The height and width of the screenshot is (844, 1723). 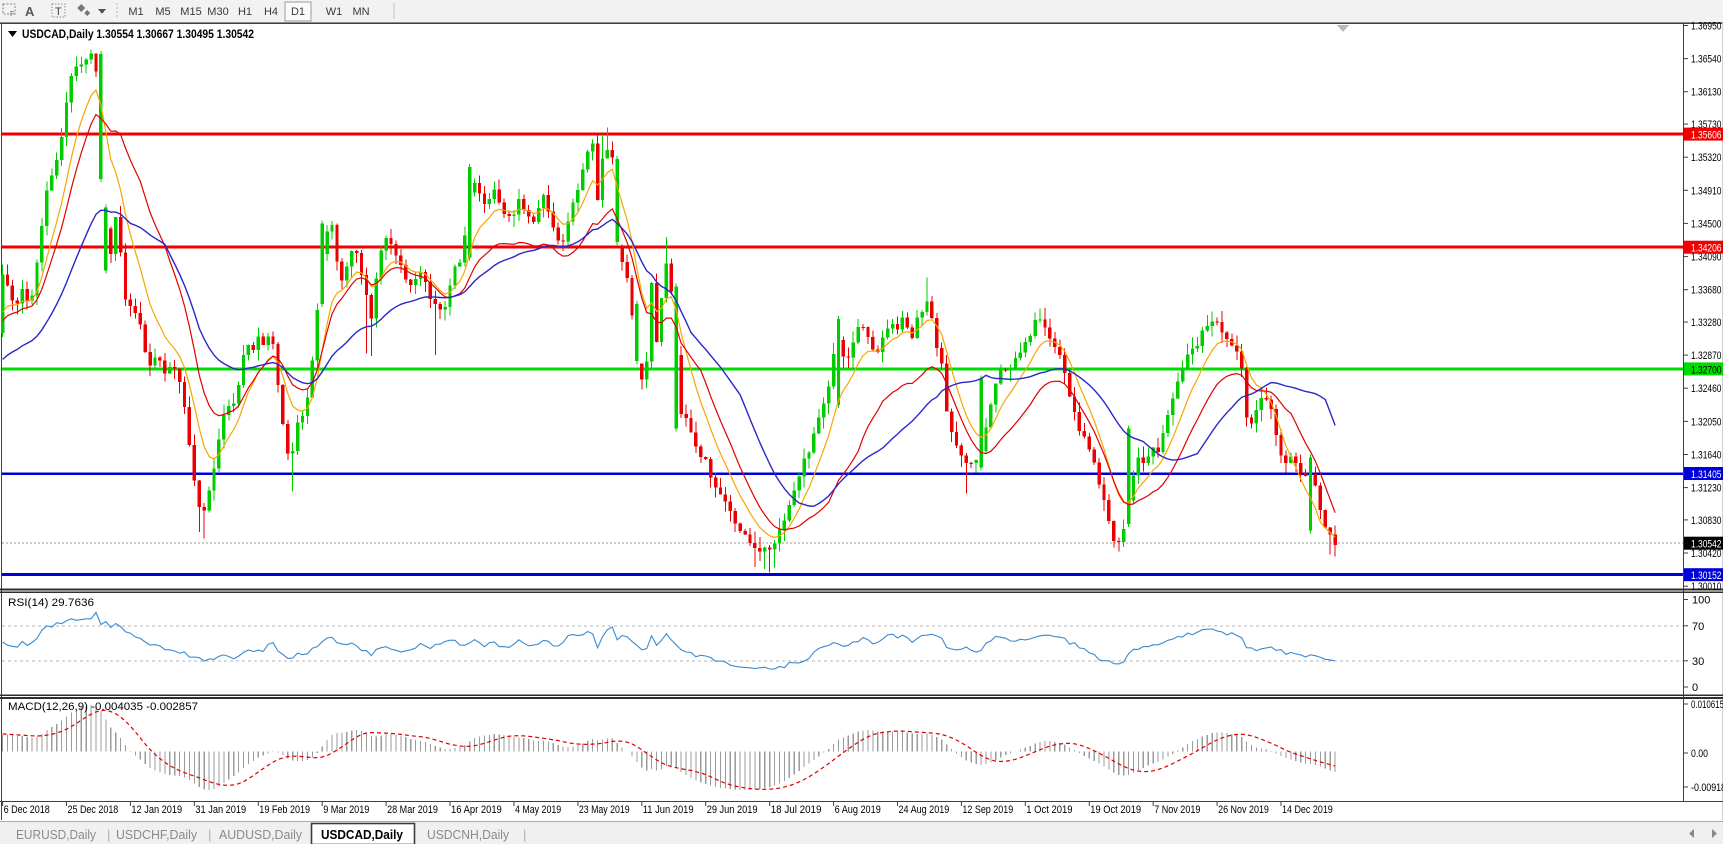 I want to click on svg-text: 1 Oct 2019, so click(x=1049, y=810).